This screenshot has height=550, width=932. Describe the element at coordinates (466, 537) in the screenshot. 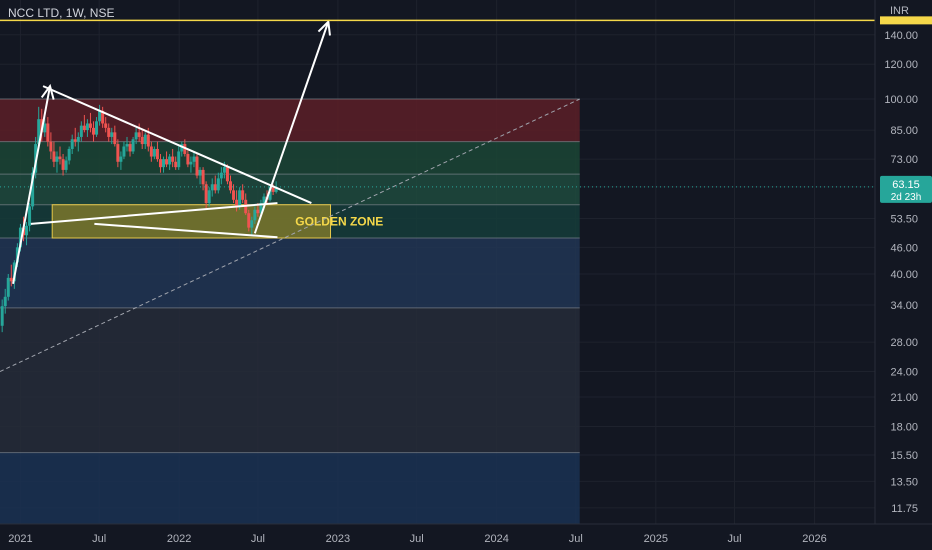

I see `time-axis-bg` at that location.